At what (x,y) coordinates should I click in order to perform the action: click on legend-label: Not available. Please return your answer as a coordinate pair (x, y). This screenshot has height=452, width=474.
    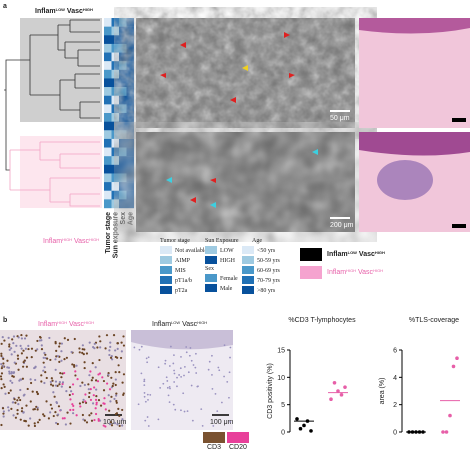
    Looking at the image, I should click on (191, 251).